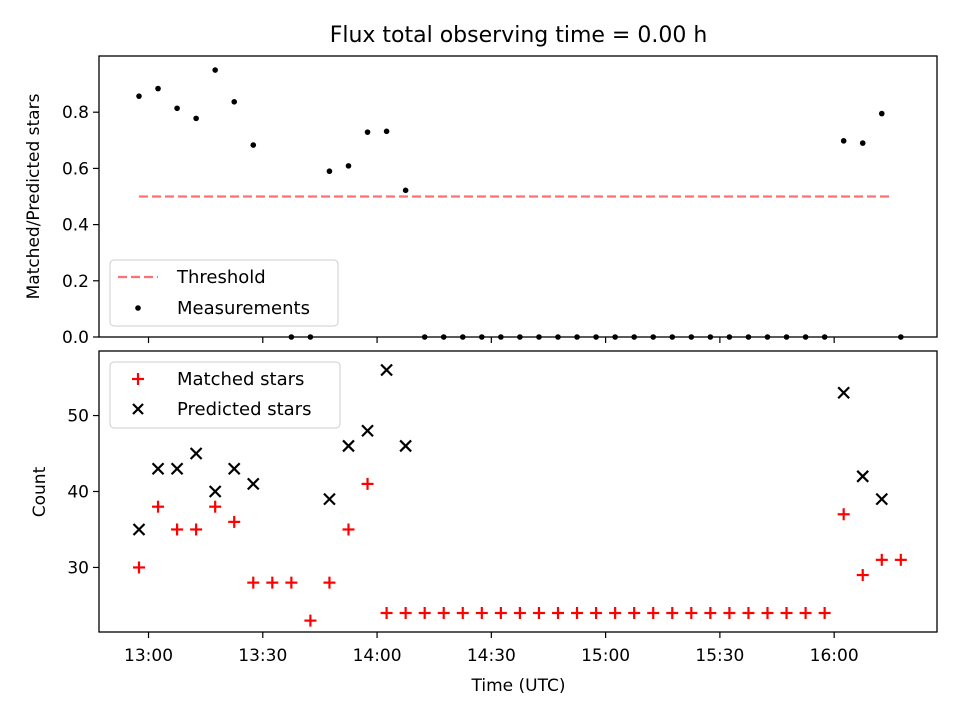 The width and height of the screenshot is (960, 720). Describe the element at coordinates (75, 113) in the screenshot. I see `top-y-tick-label: 0.8` at that location.